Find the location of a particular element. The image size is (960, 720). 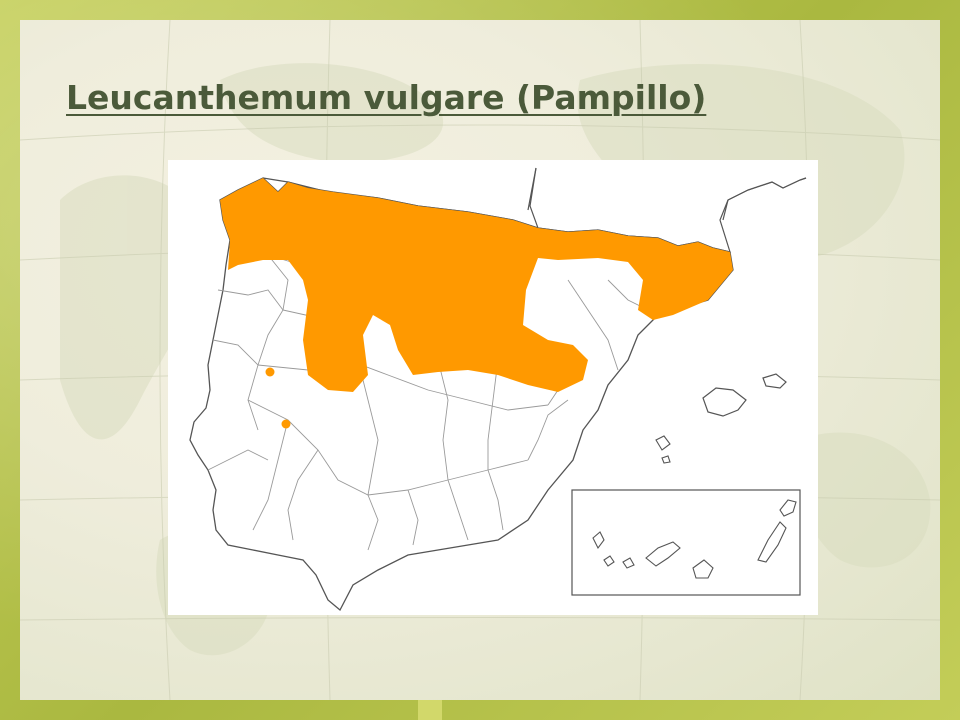

mallorca-island is located at coordinates (724, 402).